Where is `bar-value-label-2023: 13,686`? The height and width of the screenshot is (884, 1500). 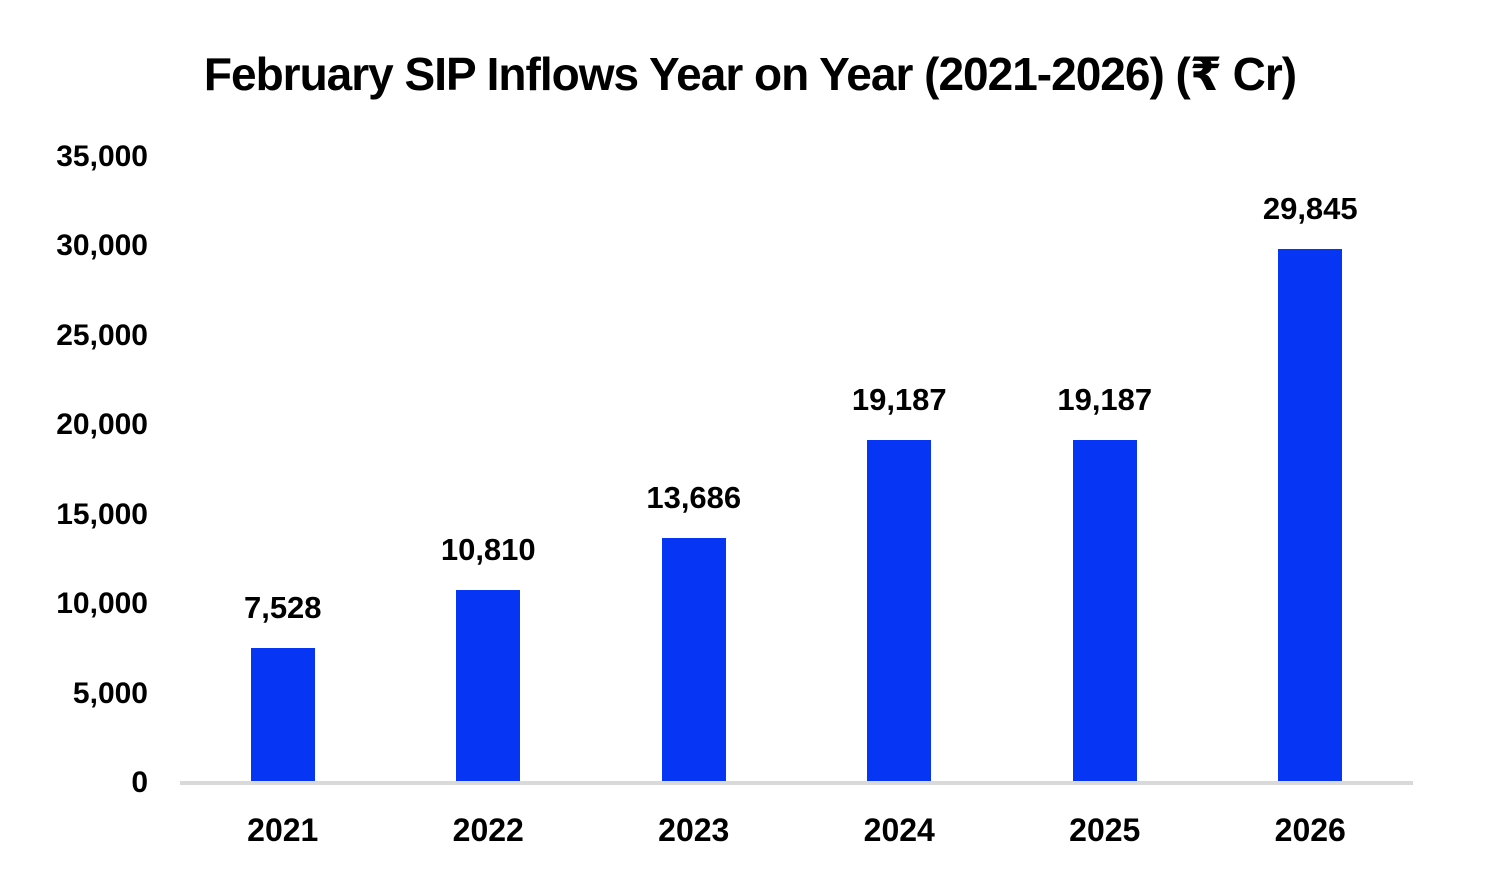
bar-value-label-2023: 13,686 is located at coordinates (694, 497).